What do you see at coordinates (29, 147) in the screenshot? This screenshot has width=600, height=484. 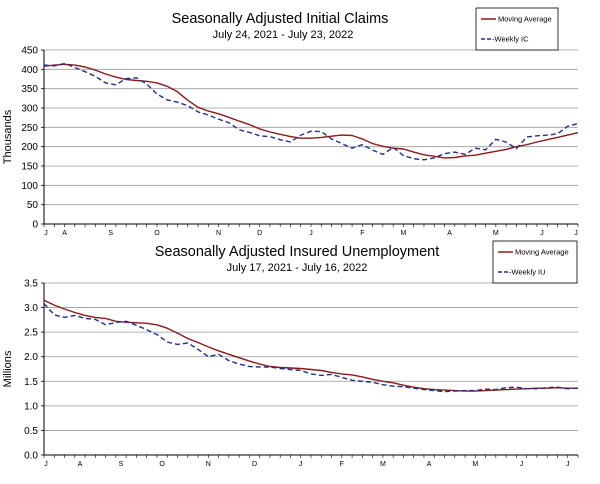 I see `y-tick-label: 200` at bounding box center [29, 147].